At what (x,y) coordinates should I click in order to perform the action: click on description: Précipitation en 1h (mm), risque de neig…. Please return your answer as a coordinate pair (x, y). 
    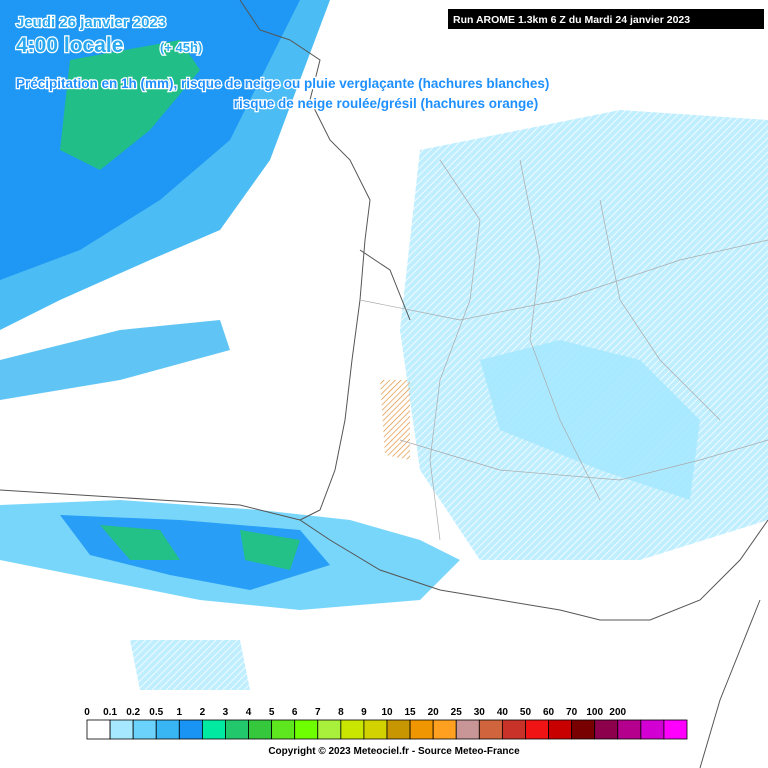
    Looking at the image, I should click on (282, 83).